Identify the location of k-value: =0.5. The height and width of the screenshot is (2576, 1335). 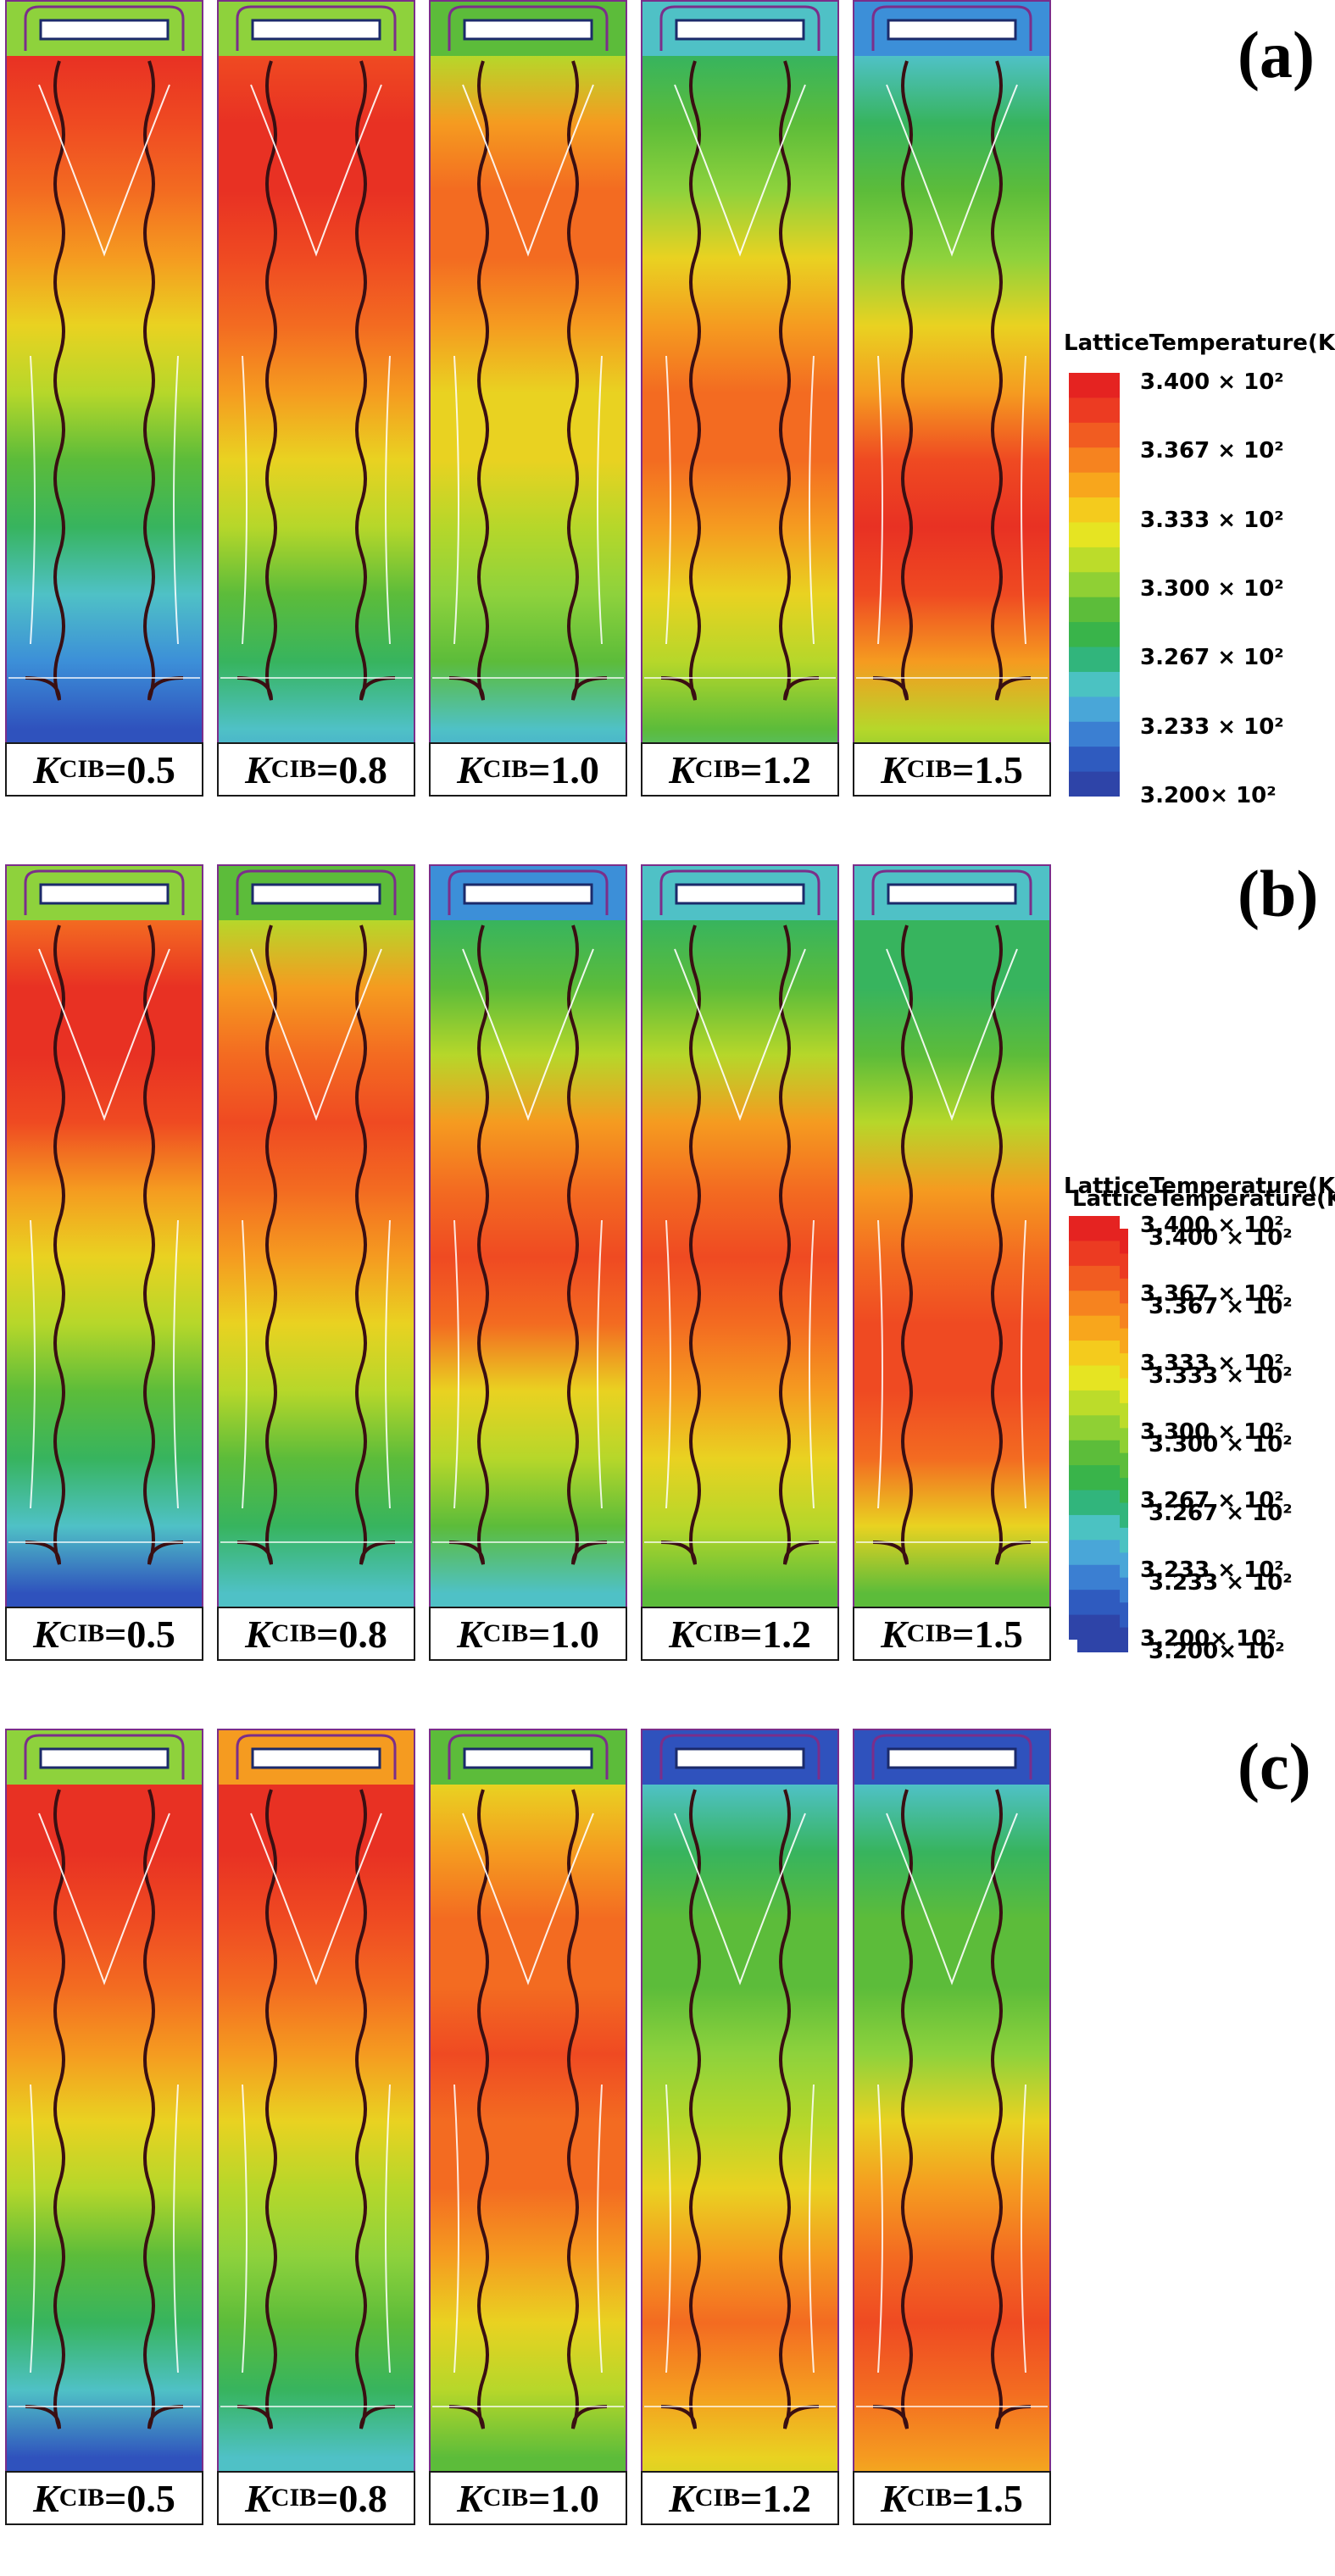
(139, 769).